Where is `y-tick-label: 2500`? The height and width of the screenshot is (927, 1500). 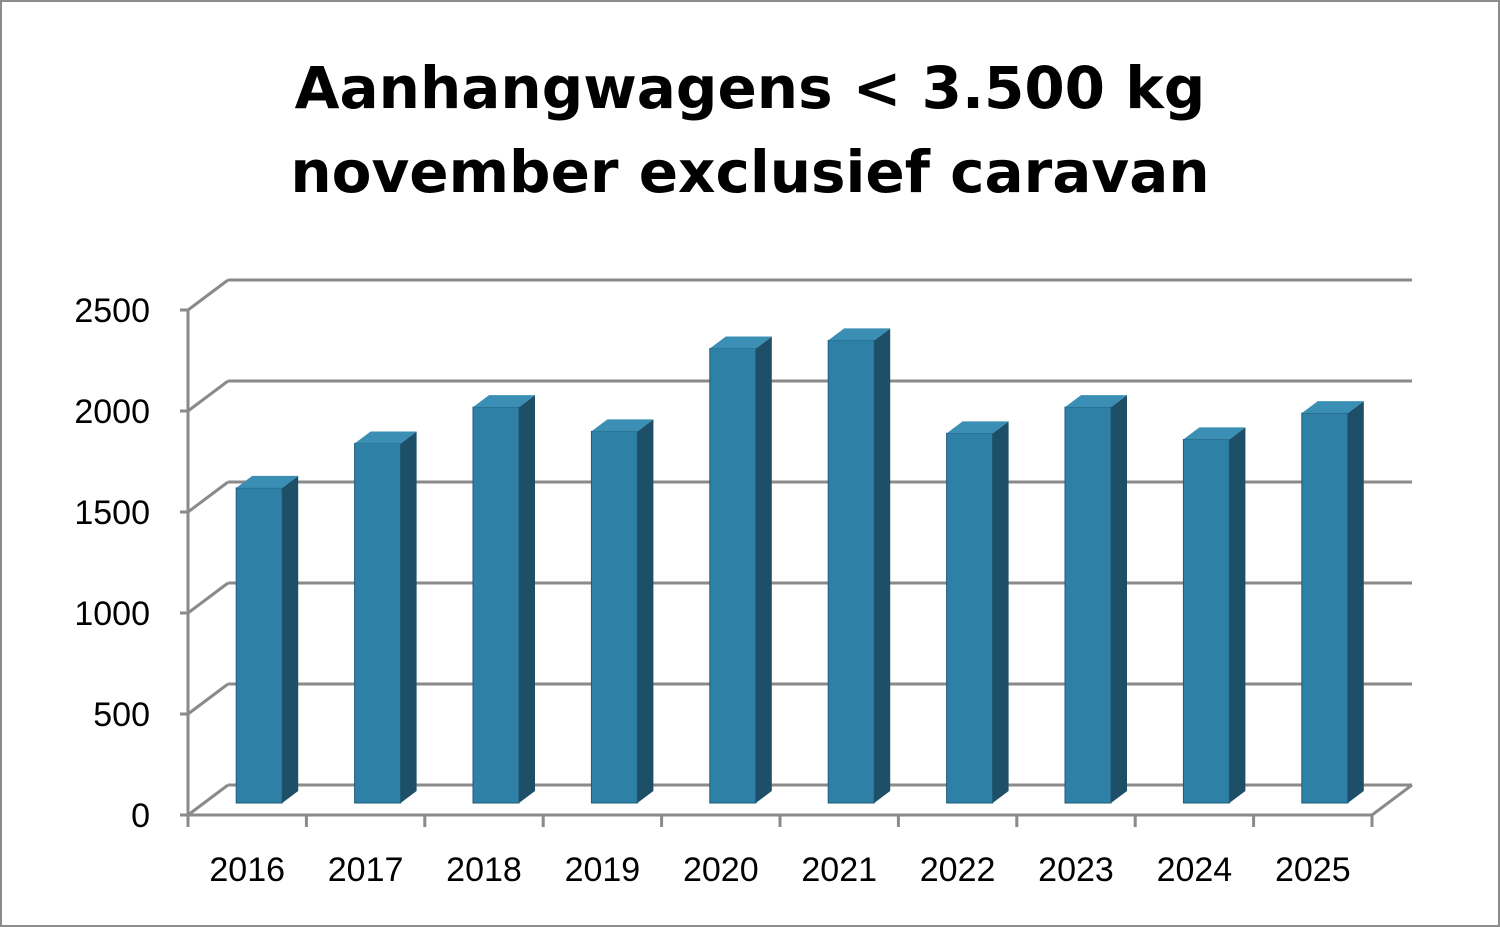 y-tick-label: 2500 is located at coordinates (112, 311).